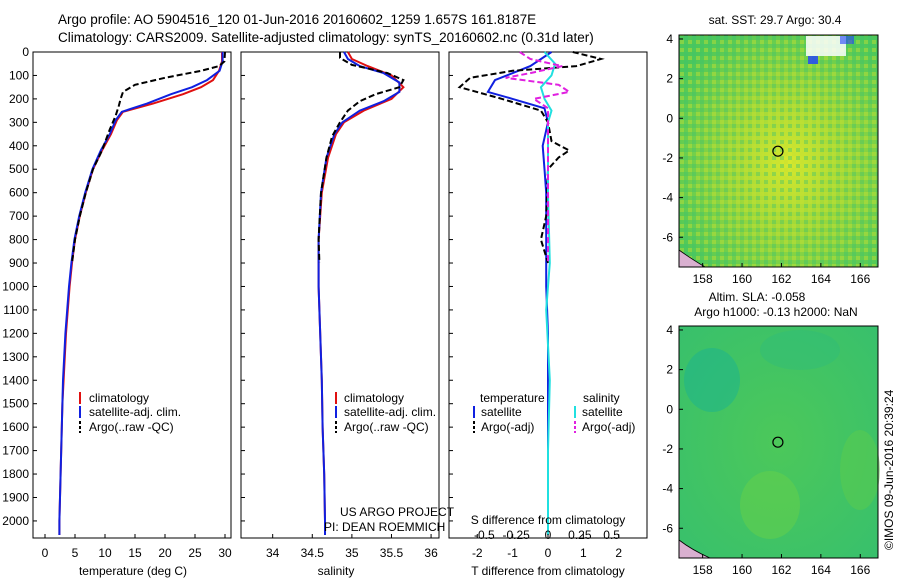 The height and width of the screenshot is (580, 900). What do you see at coordinates (19, 146) in the screenshot?
I see `depth-tick-label: 400` at bounding box center [19, 146].